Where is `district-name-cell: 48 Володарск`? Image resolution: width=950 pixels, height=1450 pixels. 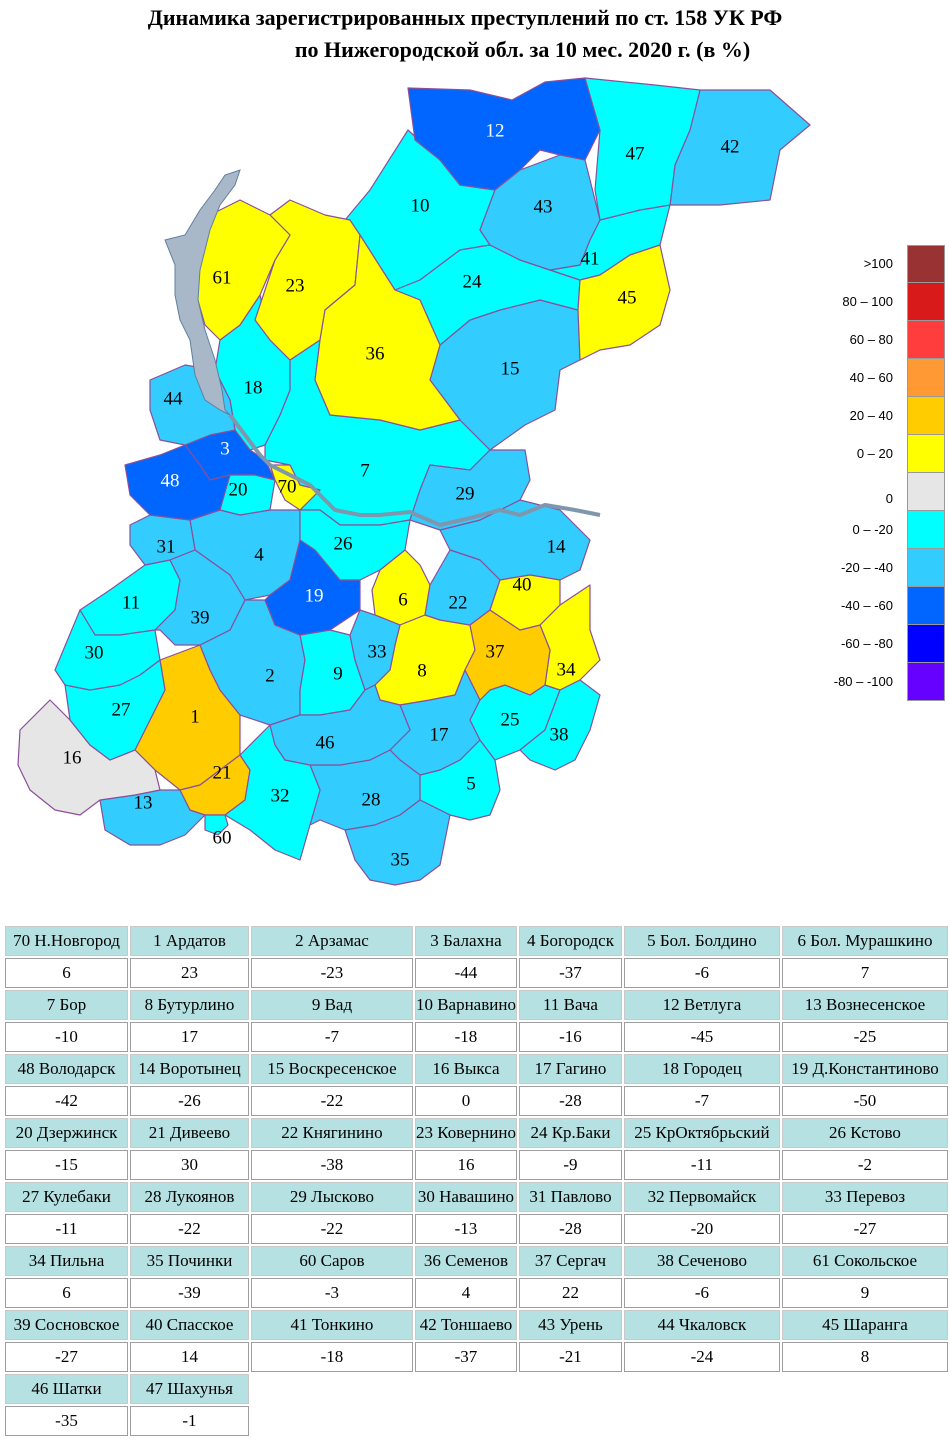
district-name-cell: 48 Володарск is located at coordinates (66, 1069).